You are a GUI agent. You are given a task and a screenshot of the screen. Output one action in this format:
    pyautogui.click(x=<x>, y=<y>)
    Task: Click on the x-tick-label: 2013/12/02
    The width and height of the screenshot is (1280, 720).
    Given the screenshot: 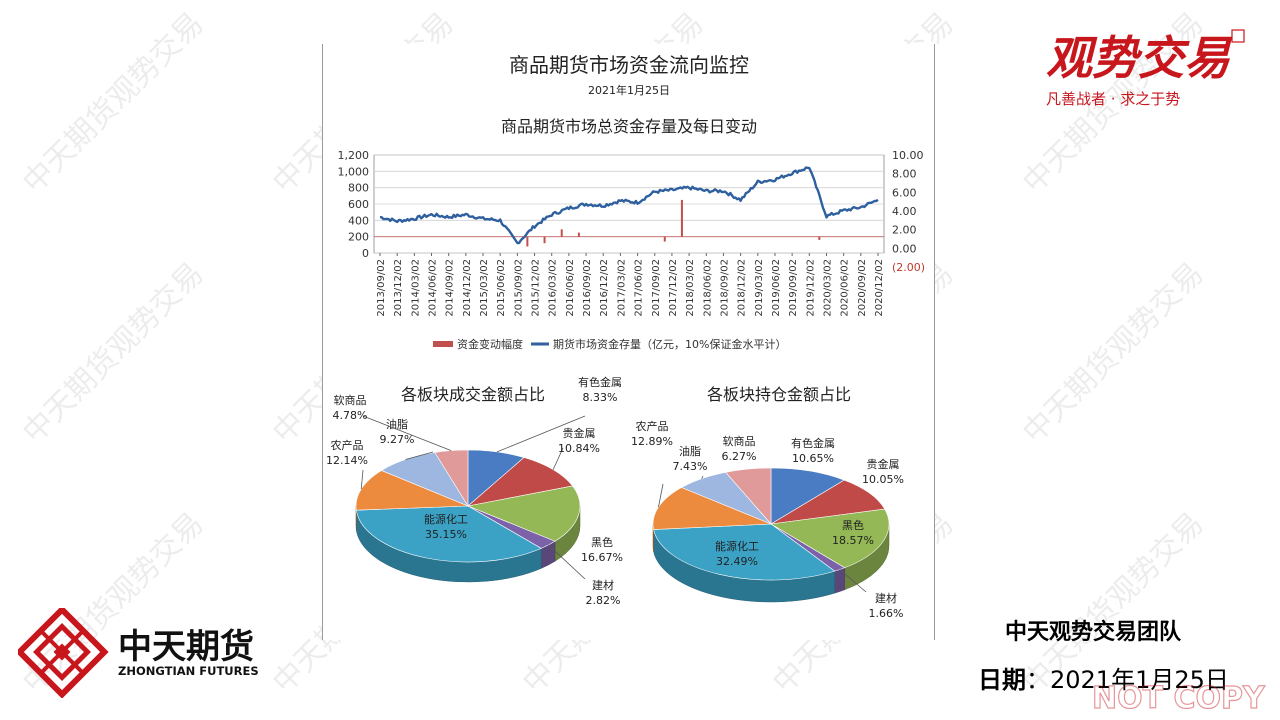 What is the action you would take?
    pyautogui.click(x=398, y=288)
    